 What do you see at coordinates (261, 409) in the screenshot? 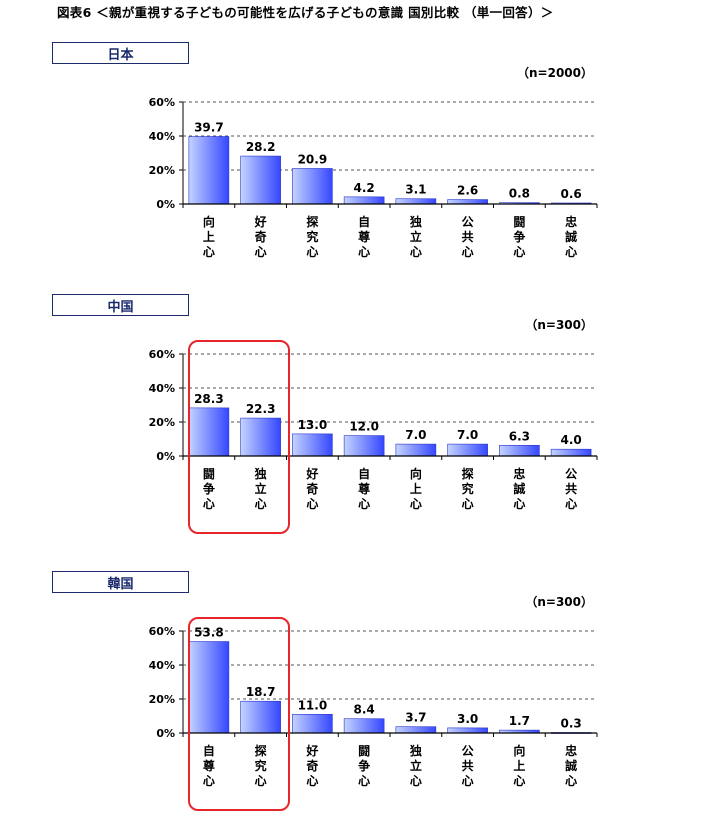
I see `value-label: 22.3` at bounding box center [261, 409].